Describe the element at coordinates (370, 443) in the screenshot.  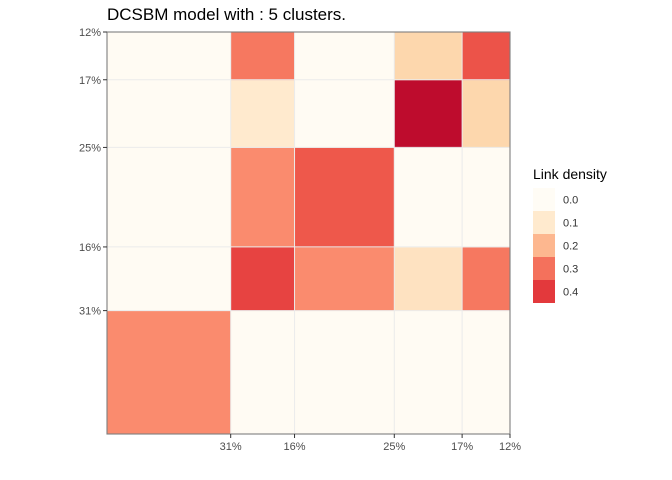
I see `x-axis-ticks: 31% 16% 25% 17% 12%` at that location.